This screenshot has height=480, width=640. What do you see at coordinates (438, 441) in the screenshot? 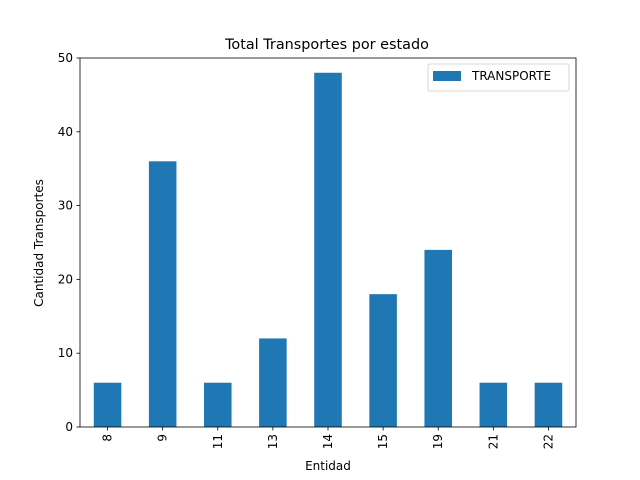
I see `x-tick-label: 19` at bounding box center [438, 441].